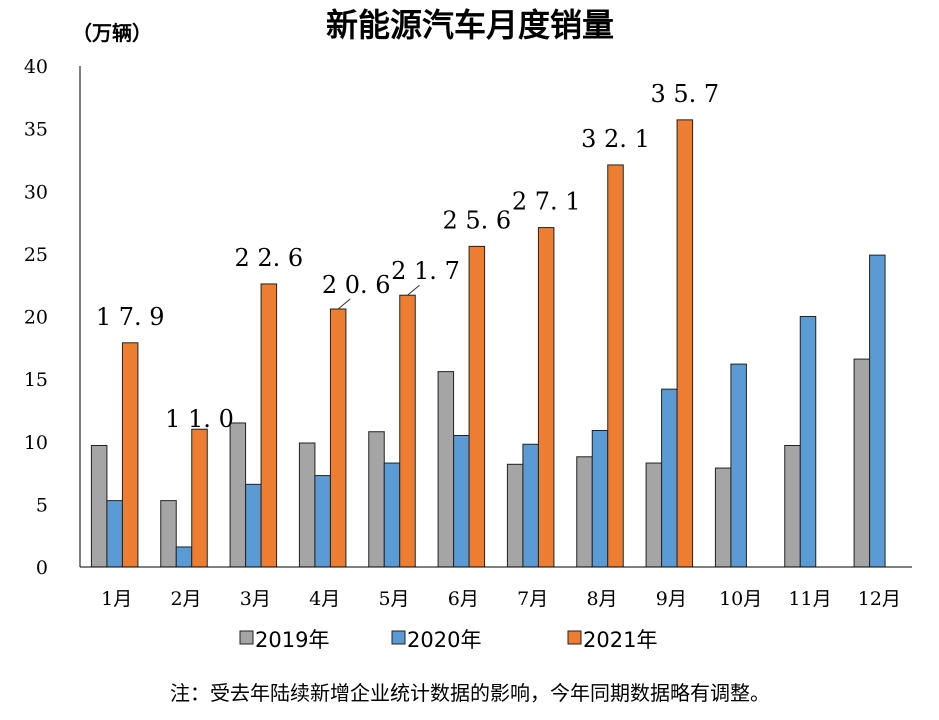  What do you see at coordinates (99, 506) in the screenshot?
I see `bar-2019年-1月` at bounding box center [99, 506].